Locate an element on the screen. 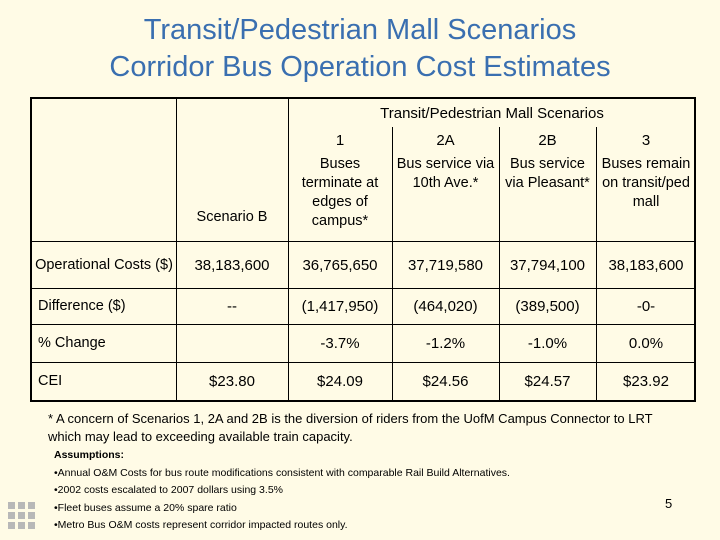 Image resolution: width=720 pixels, height=540 pixels. table-cell: 36,765,650 is located at coordinates (340, 265).